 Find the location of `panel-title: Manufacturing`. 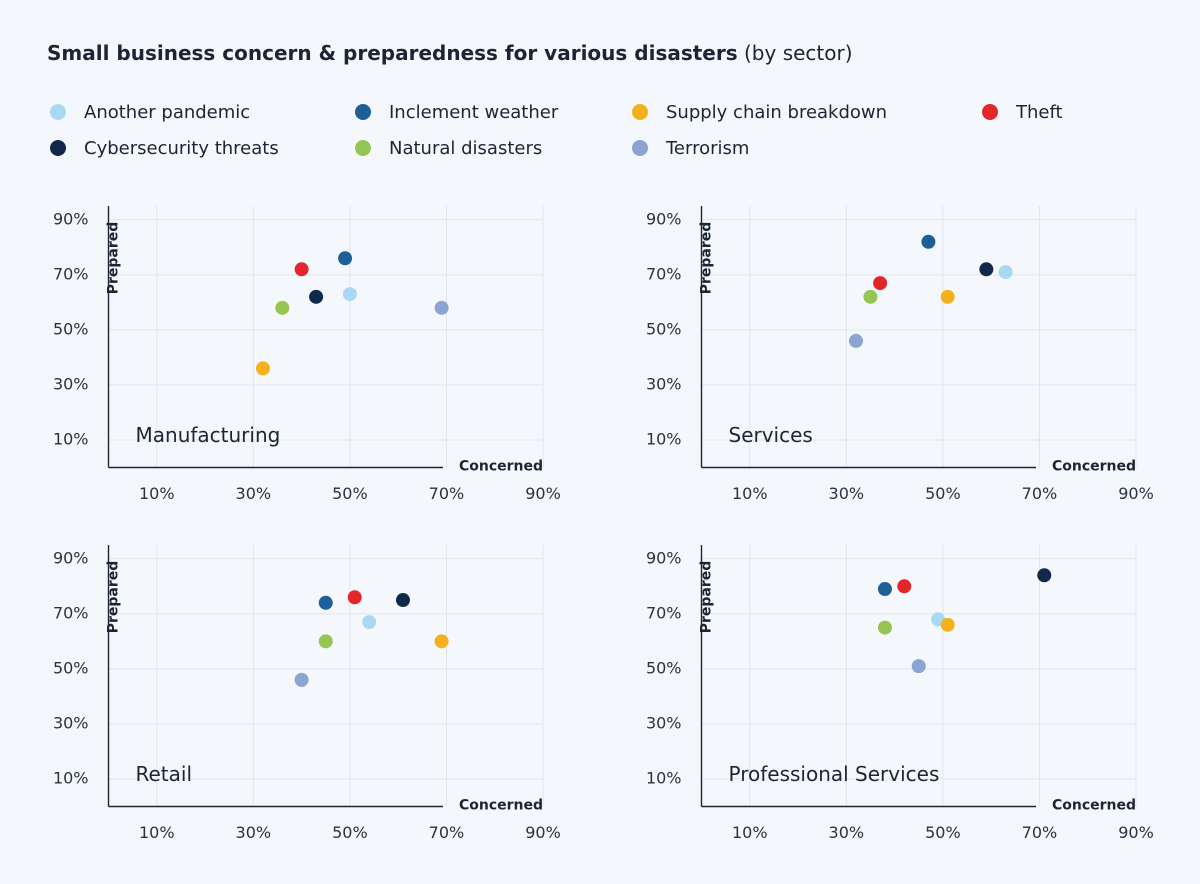

panel-title: Manufacturing is located at coordinates (208, 435).